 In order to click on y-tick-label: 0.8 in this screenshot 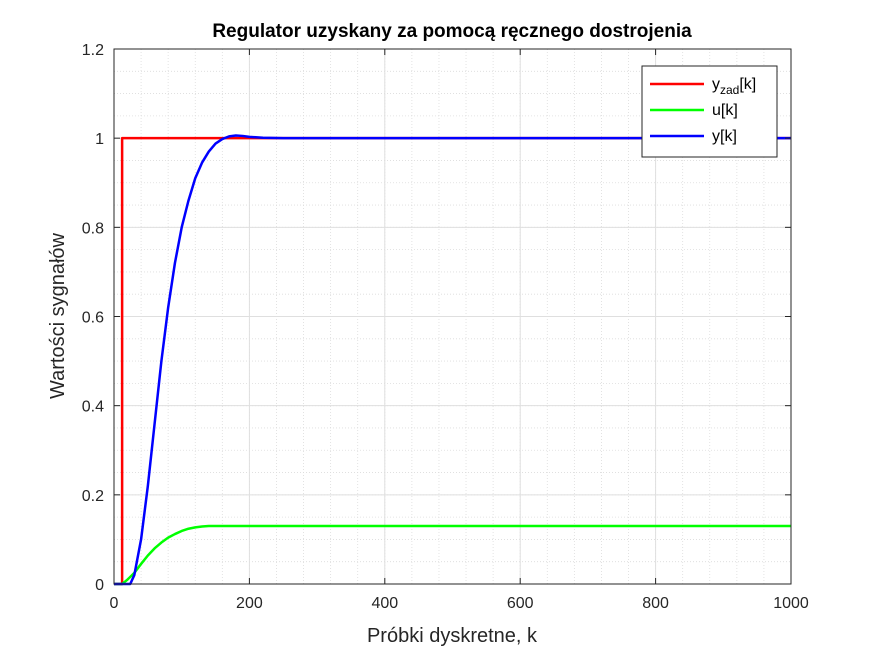, I will do `click(93, 228)`.